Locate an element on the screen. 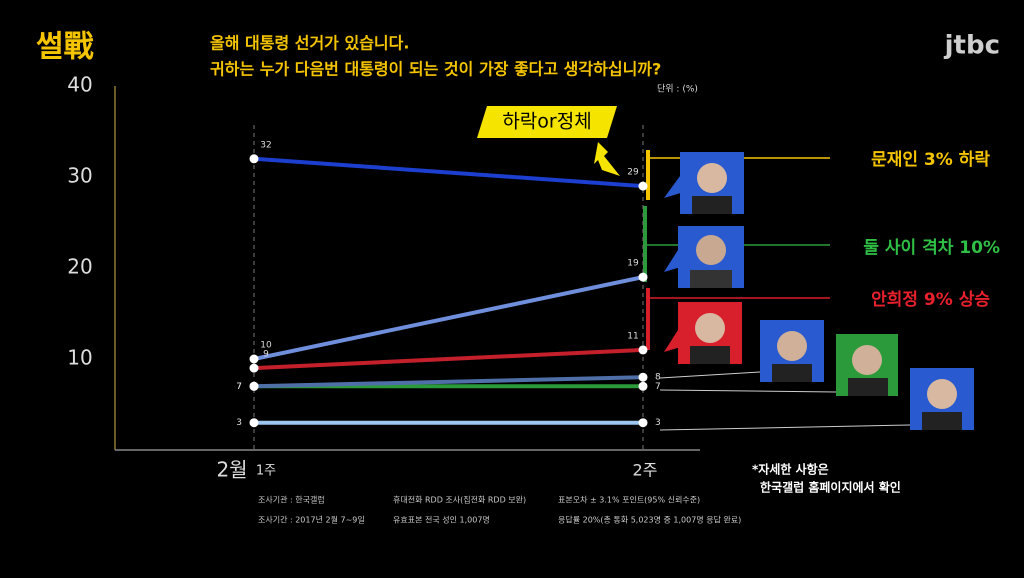  logo: 썰戰 is located at coordinates (65, 47).